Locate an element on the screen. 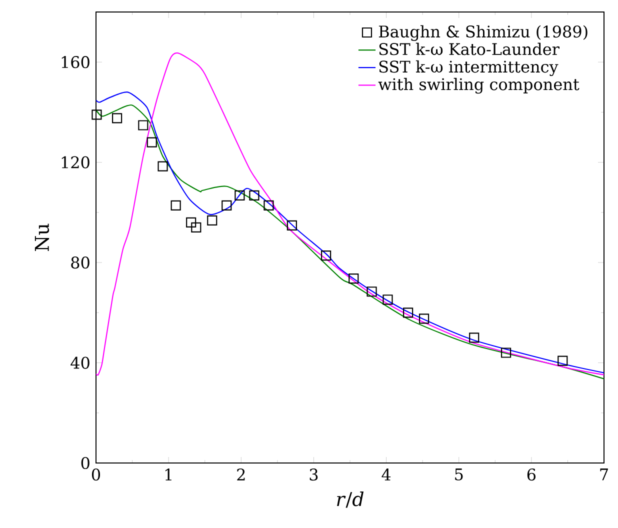 The width and height of the screenshot is (618, 528). x-axis-title: r/d is located at coordinates (350, 500).